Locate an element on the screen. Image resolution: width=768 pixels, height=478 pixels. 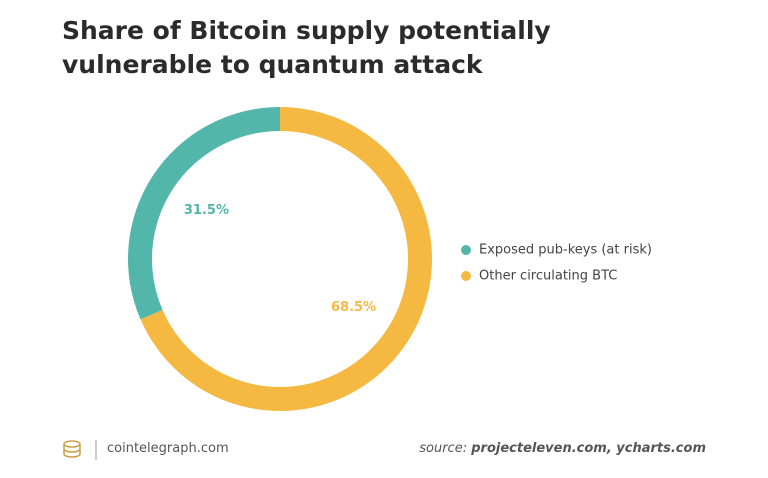
source: source: projecteleven.com, ycharts.com is located at coordinates (562, 448).